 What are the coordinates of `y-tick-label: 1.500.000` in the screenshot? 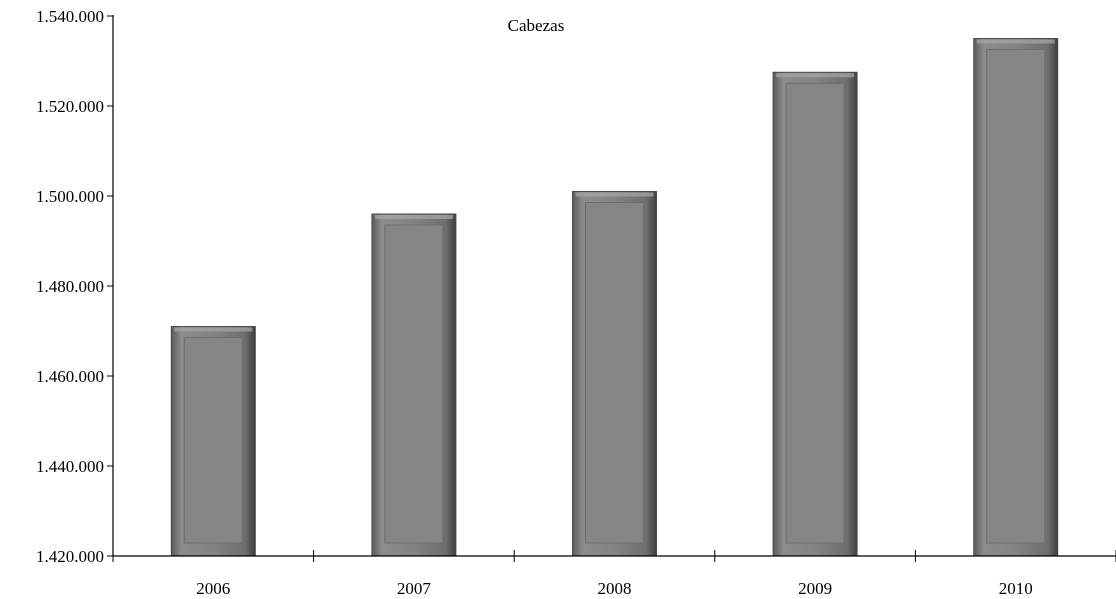 It's located at (70, 196).